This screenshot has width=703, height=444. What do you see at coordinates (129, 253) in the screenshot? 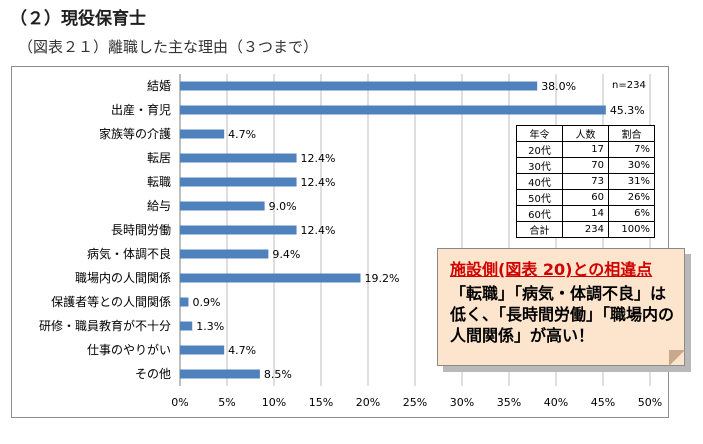
I see `category-label: 病気・体調不良` at bounding box center [129, 253].